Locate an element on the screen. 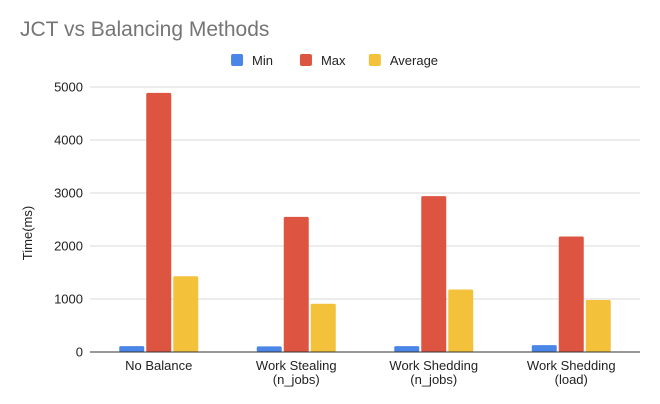 Image resolution: width=660 pixels, height=404 pixels. legend-label-average: Average is located at coordinates (414, 60).